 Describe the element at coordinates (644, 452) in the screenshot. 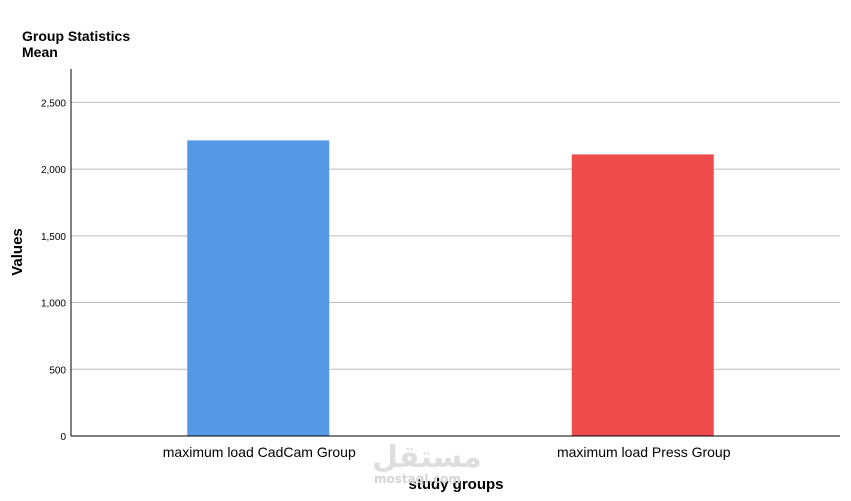

I see `x-tick-label: maximum load Press Group` at that location.